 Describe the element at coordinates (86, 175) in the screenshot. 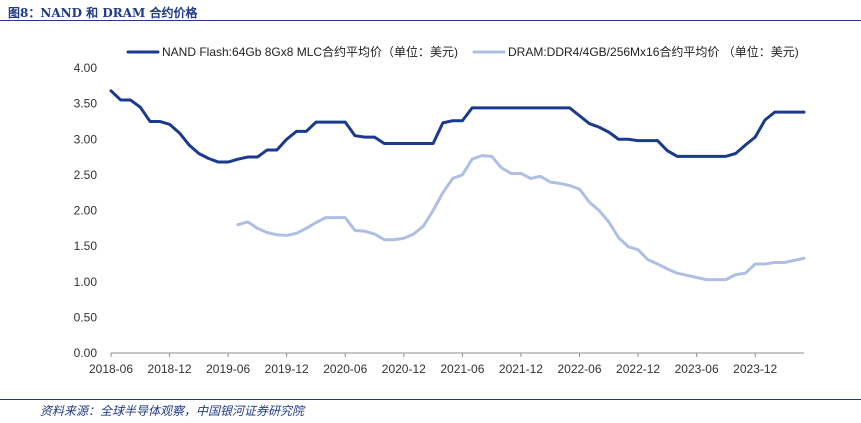

I see `y-tick-label: 2.50` at that location.